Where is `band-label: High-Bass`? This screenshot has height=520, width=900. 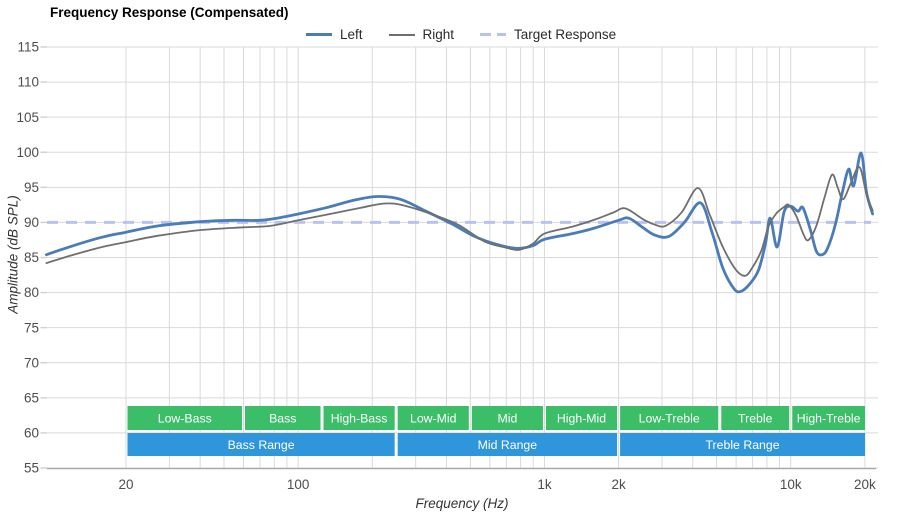
band-label: High-Bass is located at coordinates (359, 418).